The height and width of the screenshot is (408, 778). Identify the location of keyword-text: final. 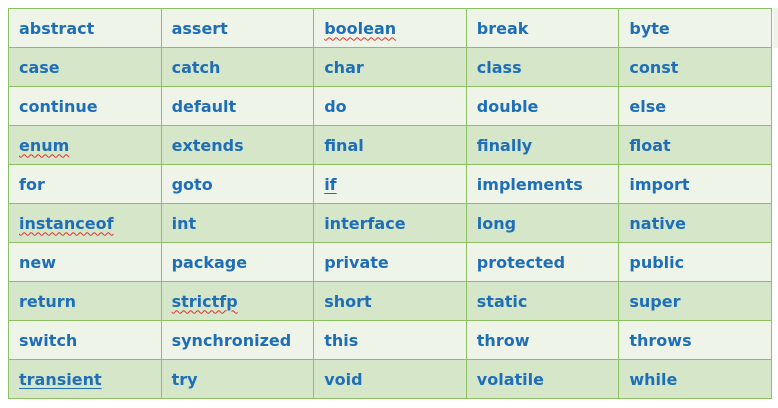
(344, 145).